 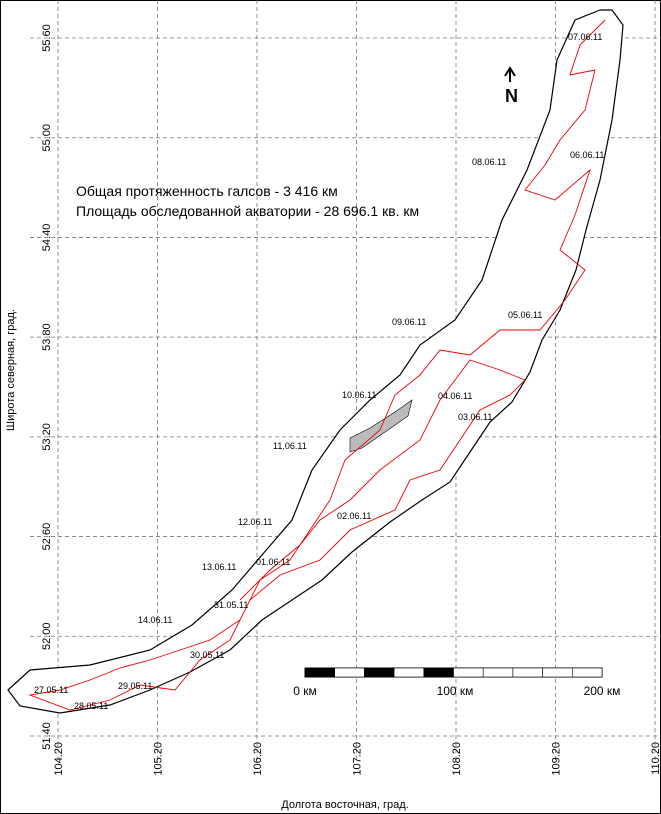 What do you see at coordinates (305, 691) in the screenshot?
I see `scale-label: 0 км` at bounding box center [305, 691].